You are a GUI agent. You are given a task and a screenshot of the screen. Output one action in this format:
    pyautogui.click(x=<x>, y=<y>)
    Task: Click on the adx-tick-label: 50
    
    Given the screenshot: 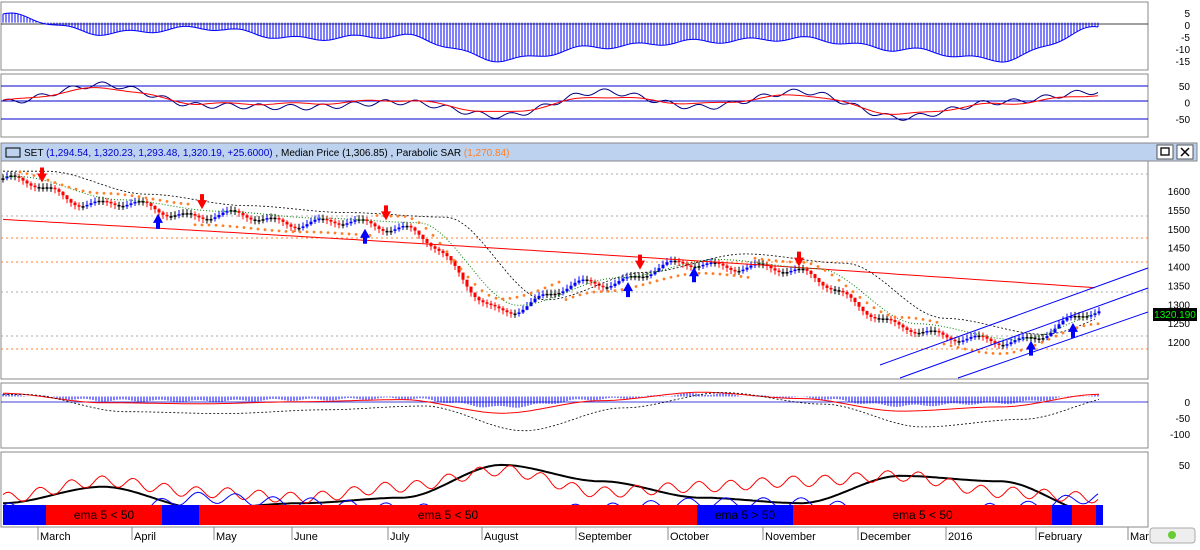 What is the action you would take?
    pyautogui.click(x=1185, y=466)
    